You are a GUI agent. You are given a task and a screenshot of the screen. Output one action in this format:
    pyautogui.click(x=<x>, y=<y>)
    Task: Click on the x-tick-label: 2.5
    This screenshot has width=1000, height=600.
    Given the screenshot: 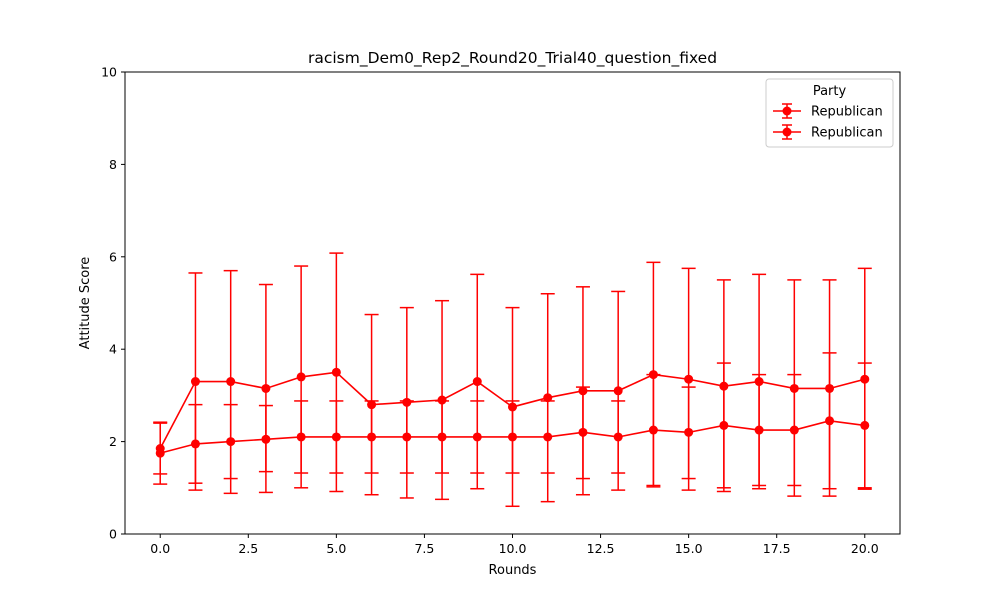 What is the action you would take?
    pyautogui.click(x=248, y=548)
    